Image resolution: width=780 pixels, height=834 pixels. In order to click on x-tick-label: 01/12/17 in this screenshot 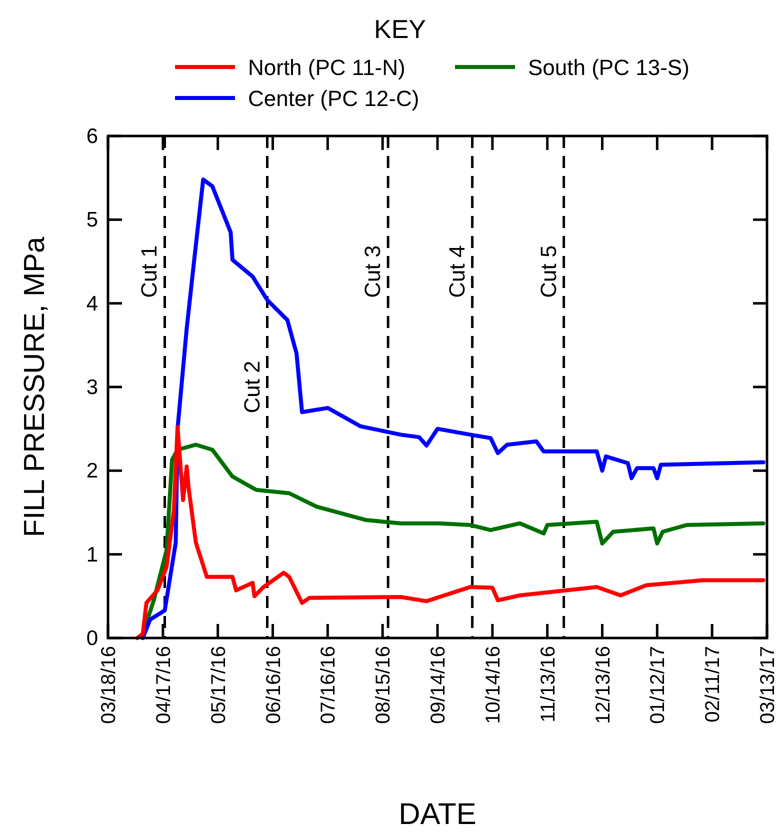, I will do `click(658, 685)`.